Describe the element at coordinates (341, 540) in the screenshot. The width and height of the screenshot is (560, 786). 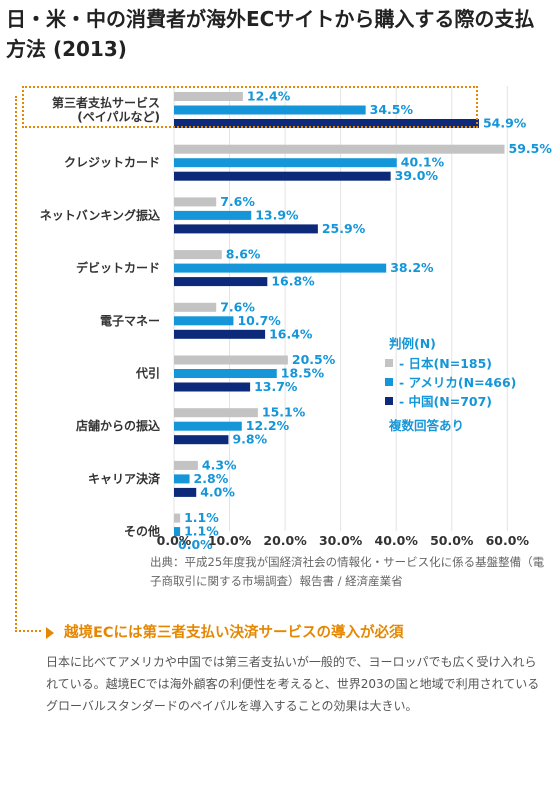
I see `x-tick-label: 30.0%` at that location.